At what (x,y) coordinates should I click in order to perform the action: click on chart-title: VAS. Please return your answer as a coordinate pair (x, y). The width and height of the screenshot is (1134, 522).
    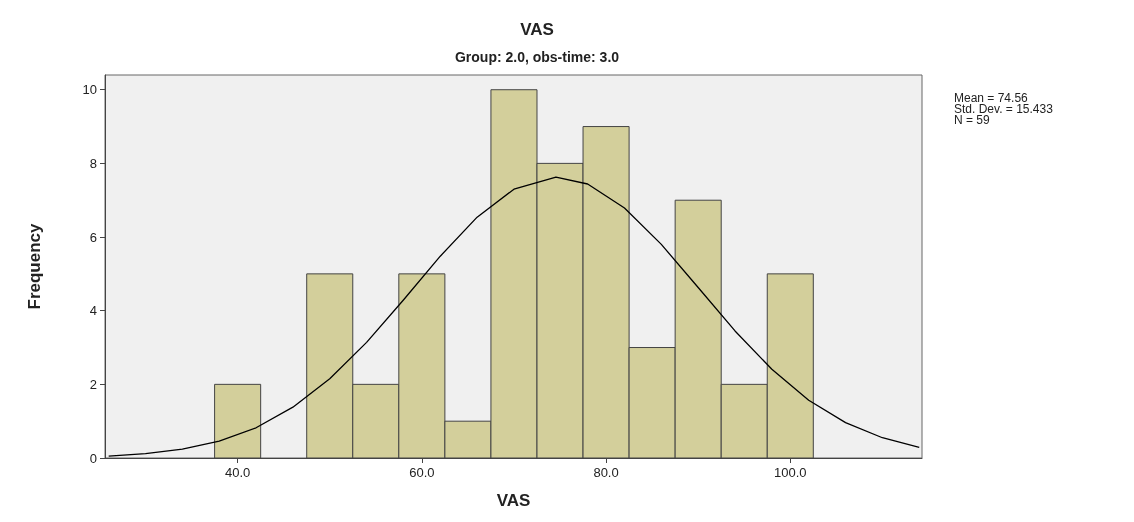
    Looking at the image, I should click on (537, 29).